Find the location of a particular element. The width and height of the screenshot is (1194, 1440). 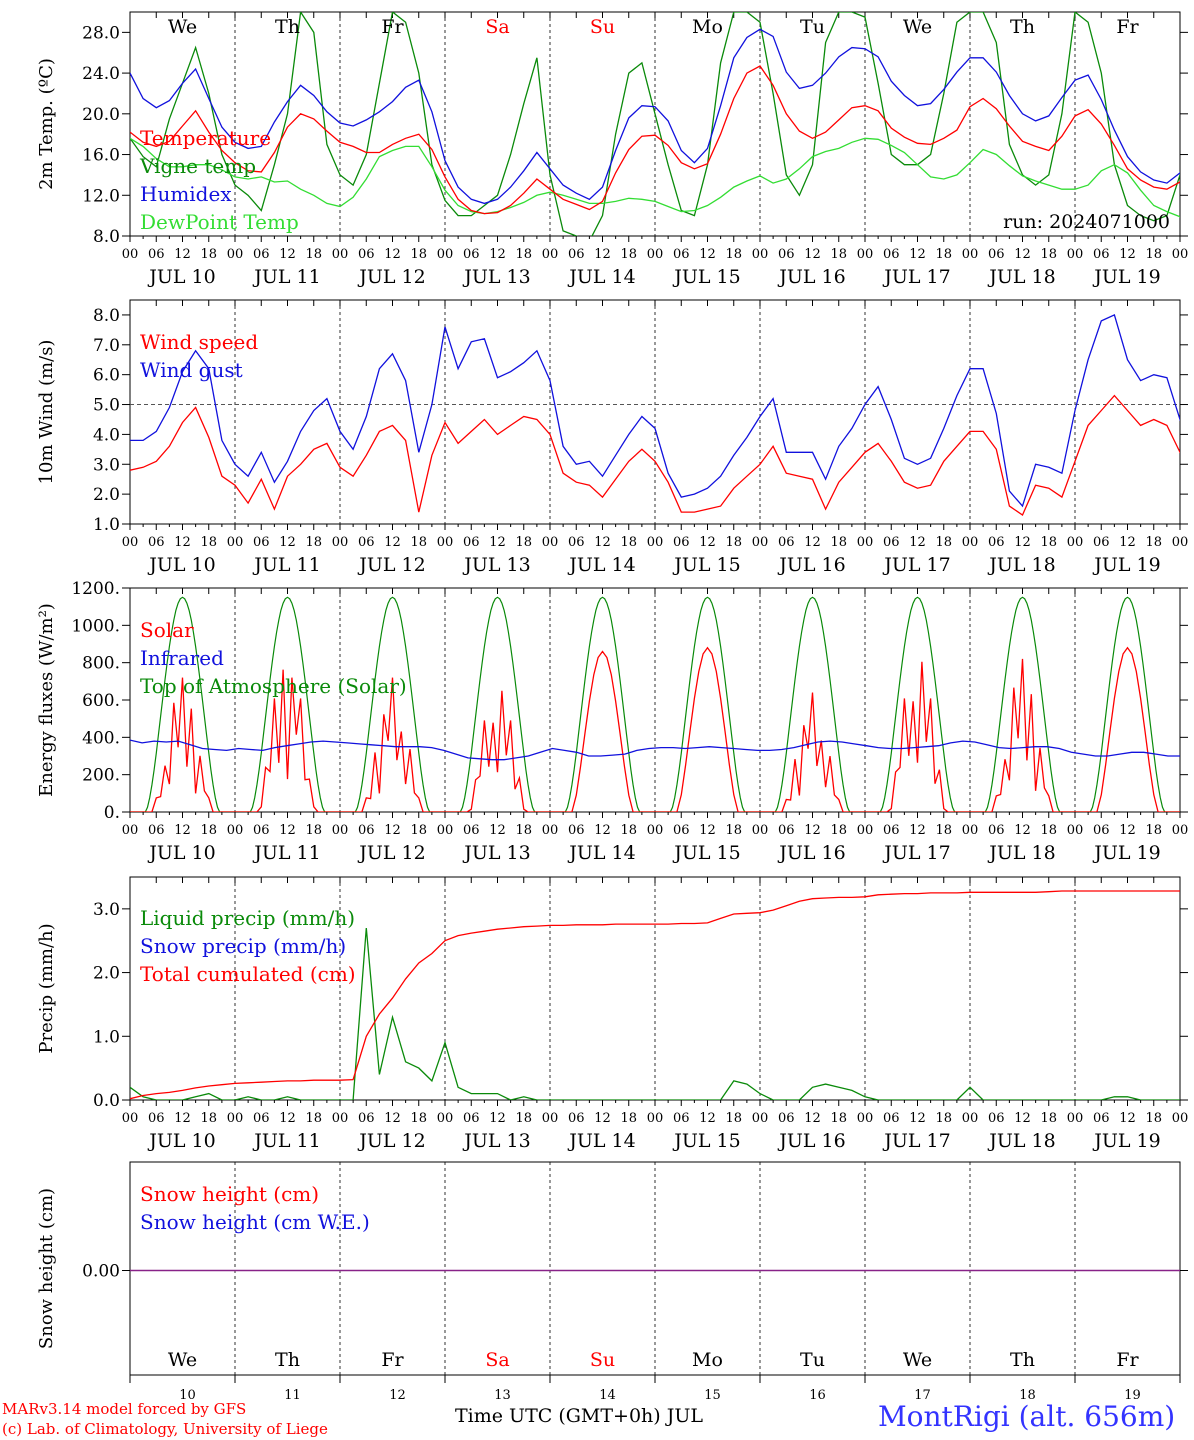

series-vigne-temp is located at coordinates (655, 124).